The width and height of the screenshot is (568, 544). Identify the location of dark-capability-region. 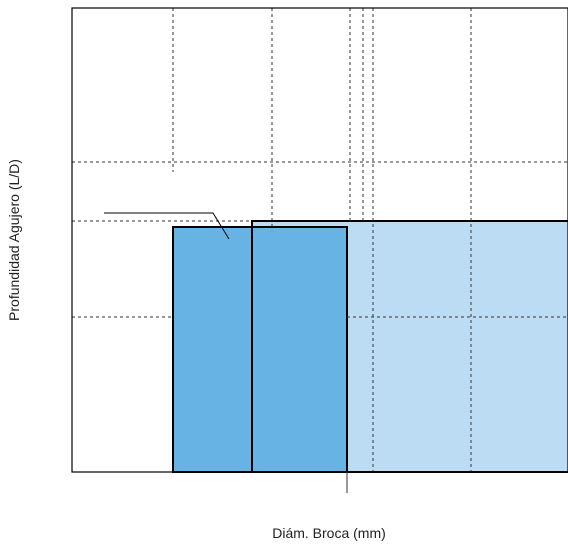
(260, 349).